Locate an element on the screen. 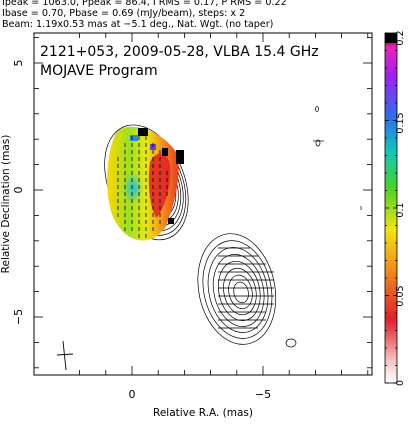 This screenshot has width=409, height=424. x-axis-label: Relative R.A. (mas) is located at coordinates (203, 413).